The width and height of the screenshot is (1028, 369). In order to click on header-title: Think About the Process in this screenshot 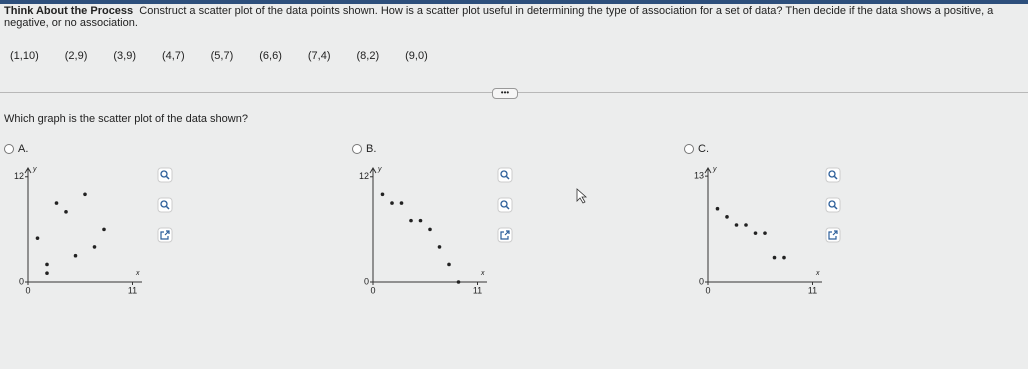, I will do `click(69, 11)`.